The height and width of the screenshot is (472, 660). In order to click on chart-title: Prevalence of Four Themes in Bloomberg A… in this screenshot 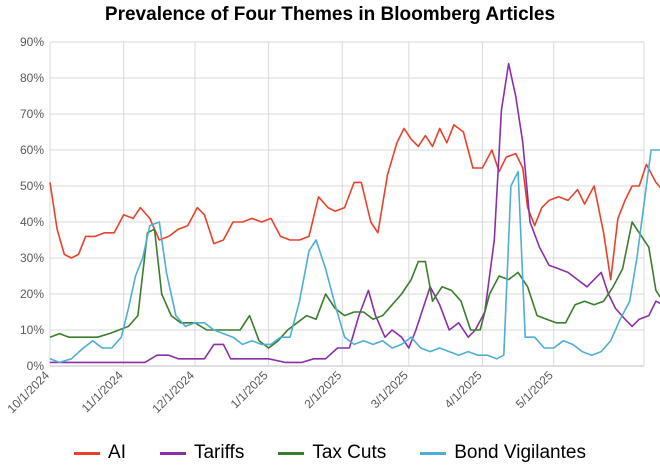, I will do `click(330, 14)`.